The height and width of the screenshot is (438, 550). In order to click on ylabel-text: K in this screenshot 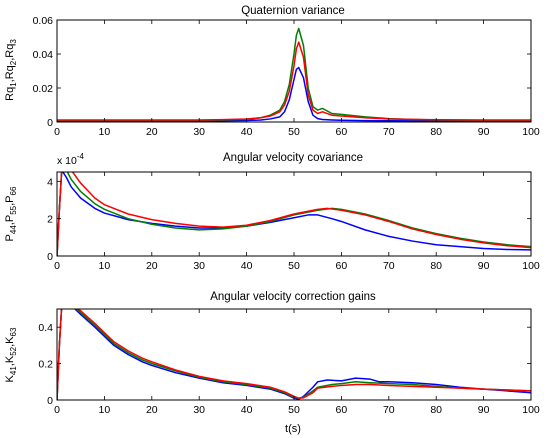, I will do `click(10, 378)`.